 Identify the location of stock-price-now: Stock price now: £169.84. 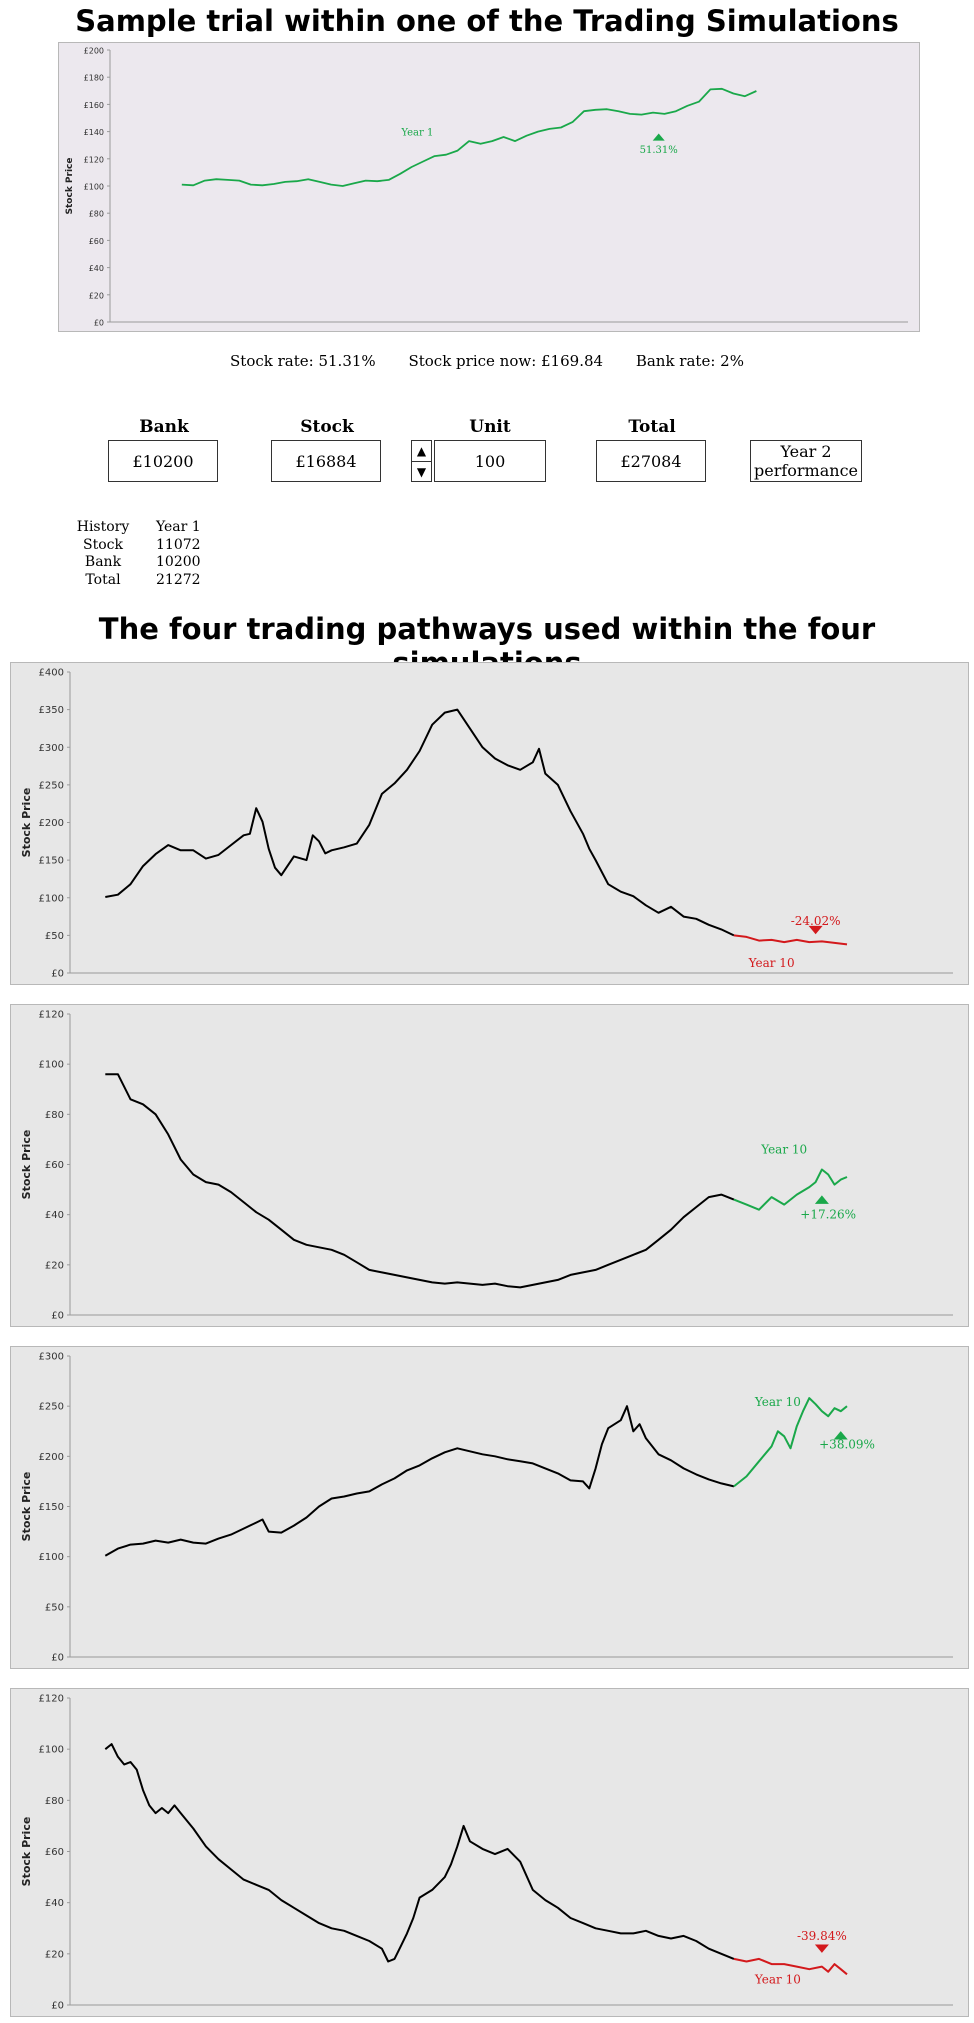
(506, 361).